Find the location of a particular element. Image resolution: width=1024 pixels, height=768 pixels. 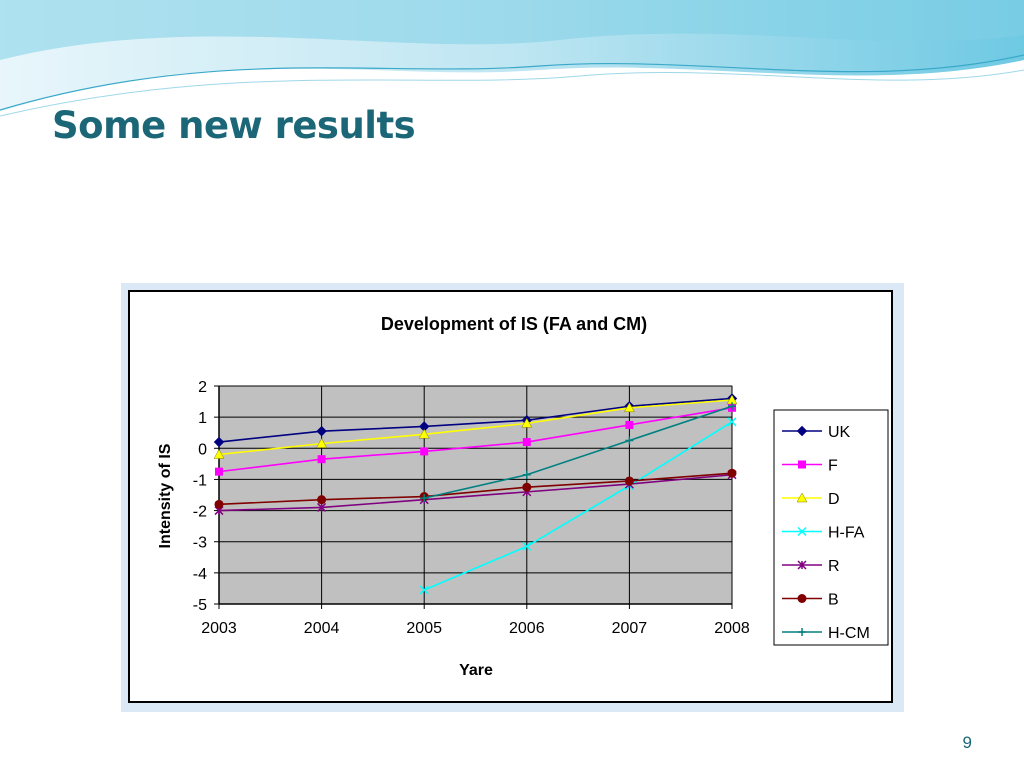

y-tick-label: 1 is located at coordinates (202, 418).